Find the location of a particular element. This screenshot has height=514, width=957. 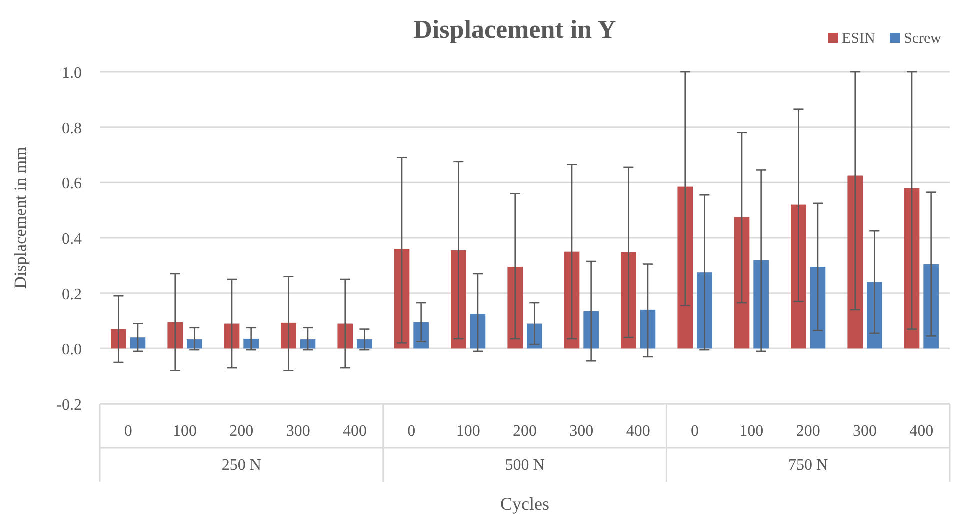

text: 750 N is located at coordinates (808, 465).